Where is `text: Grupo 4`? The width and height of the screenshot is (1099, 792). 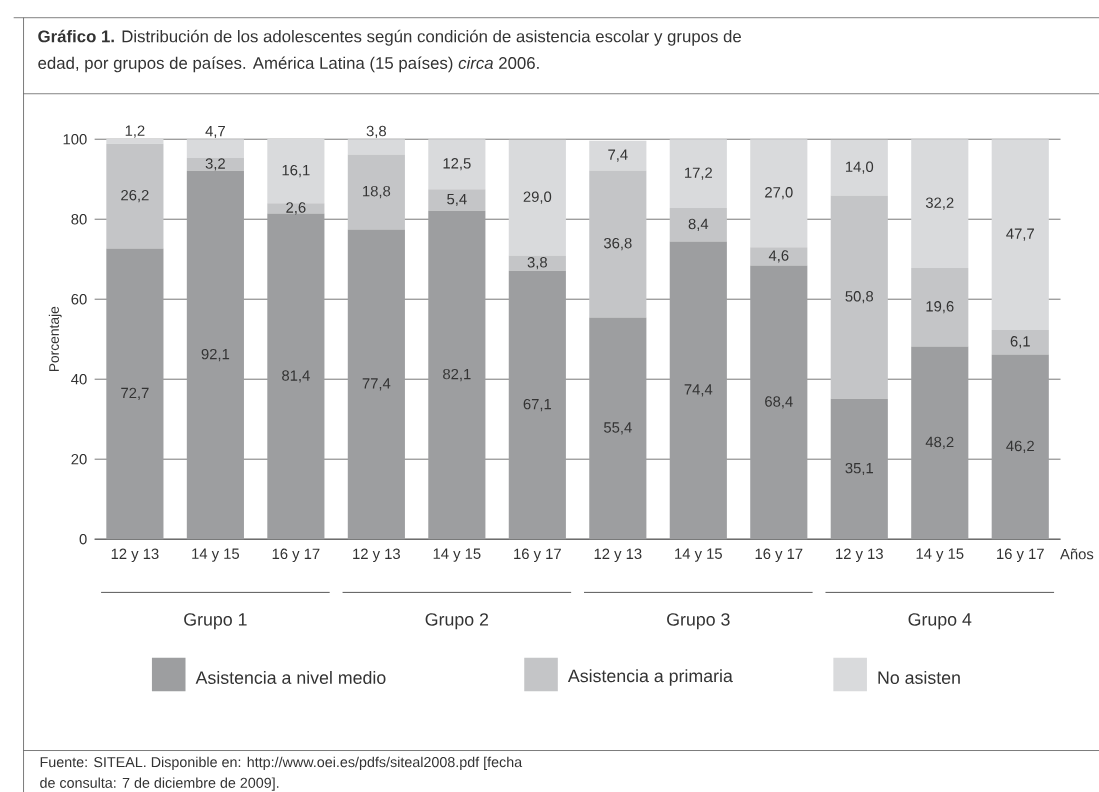 text: Grupo 4 is located at coordinates (940, 621).